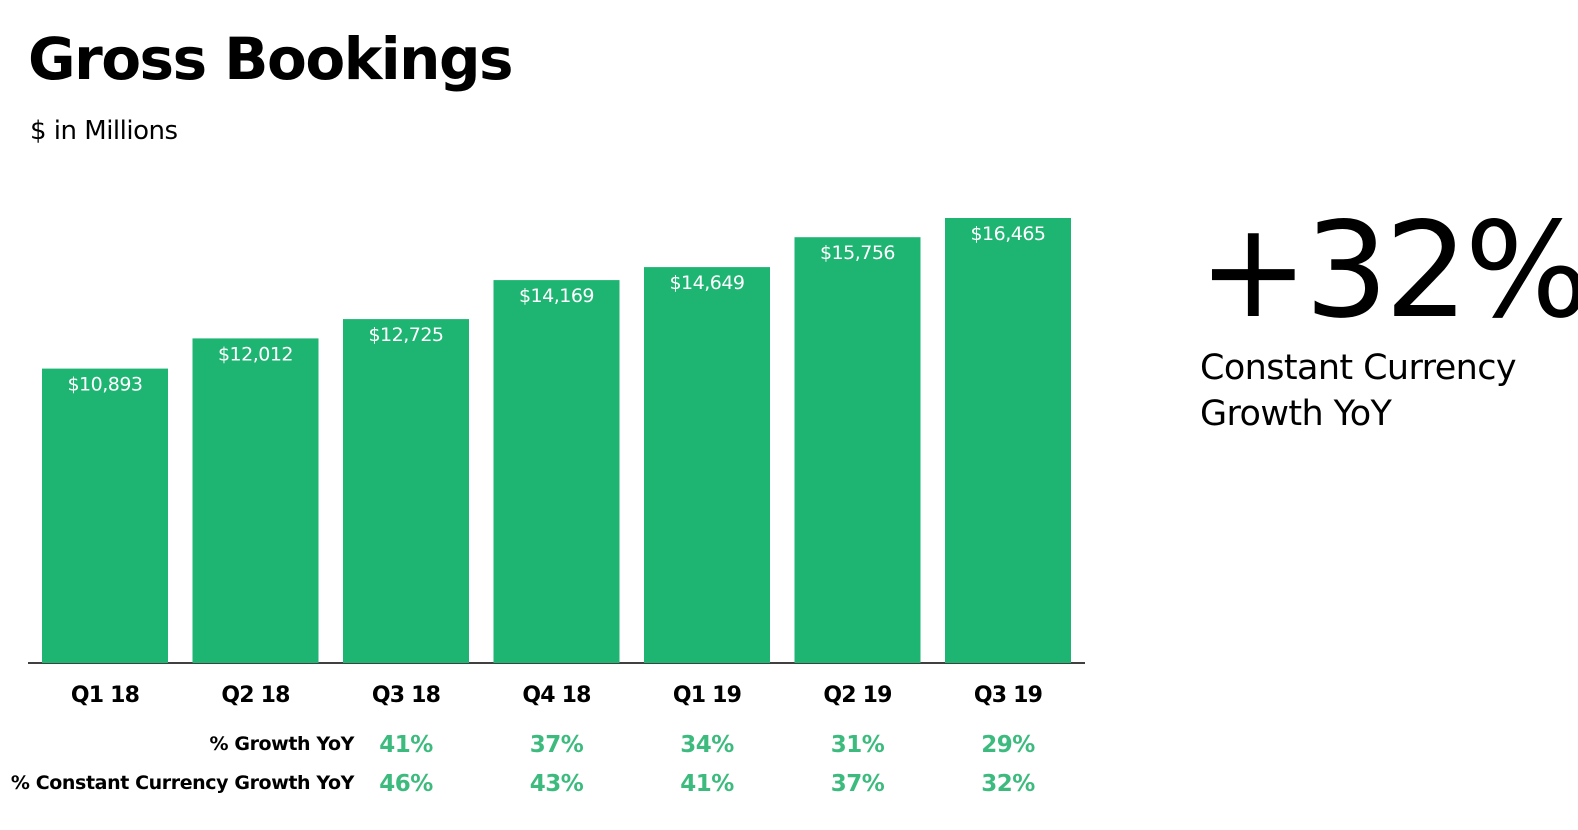  What do you see at coordinates (105, 695) in the screenshot?
I see `x-tick-label-q1-18: Q1 18` at bounding box center [105, 695].